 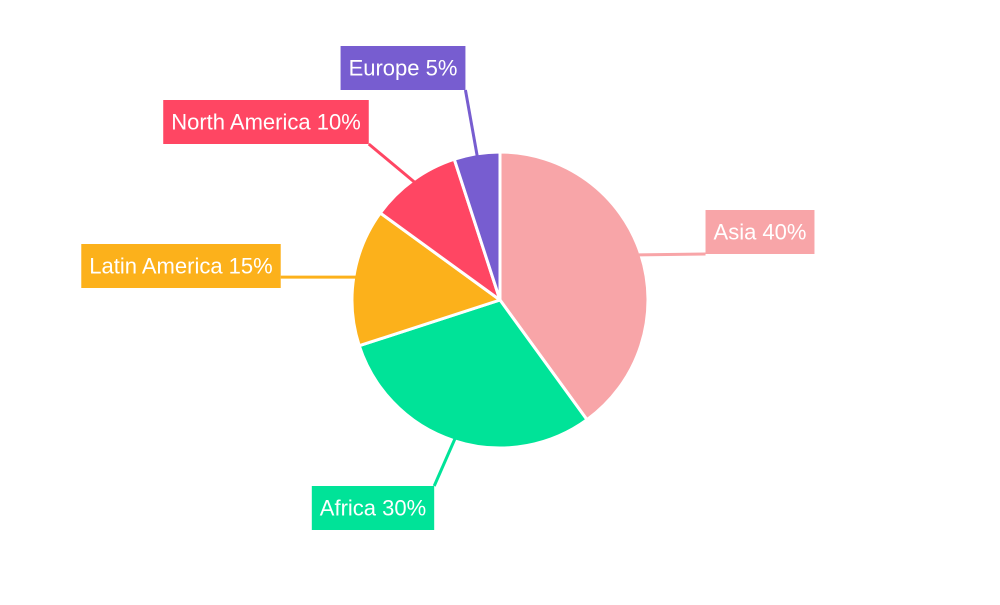 I want to click on leader-line-asia, so click(x=672, y=254).